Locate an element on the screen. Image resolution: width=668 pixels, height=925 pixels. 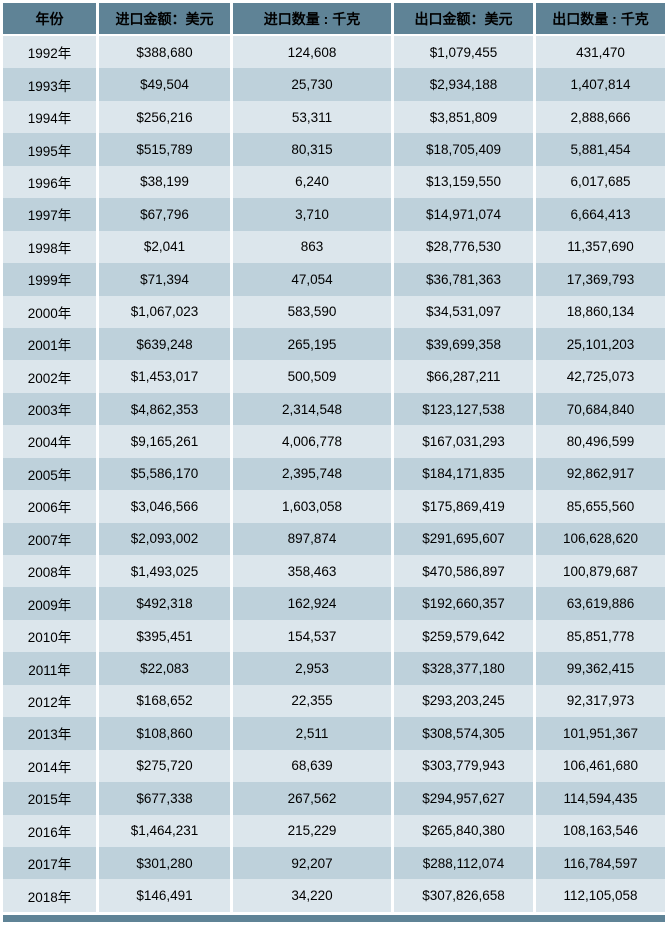
export-quantity-cell: 5,881,454 is located at coordinates (600, 149).